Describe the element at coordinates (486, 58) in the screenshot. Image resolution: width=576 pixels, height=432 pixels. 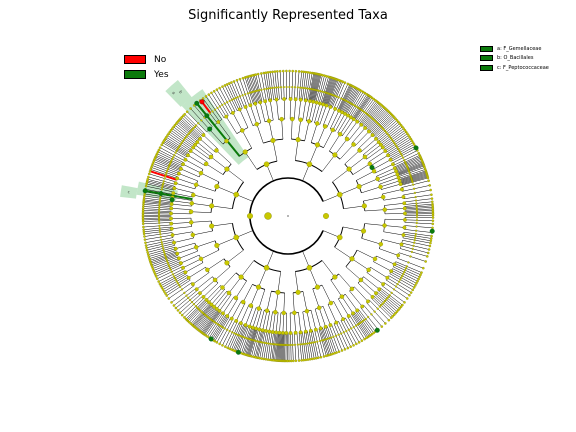
I see `taxa-swatch-b` at that location.